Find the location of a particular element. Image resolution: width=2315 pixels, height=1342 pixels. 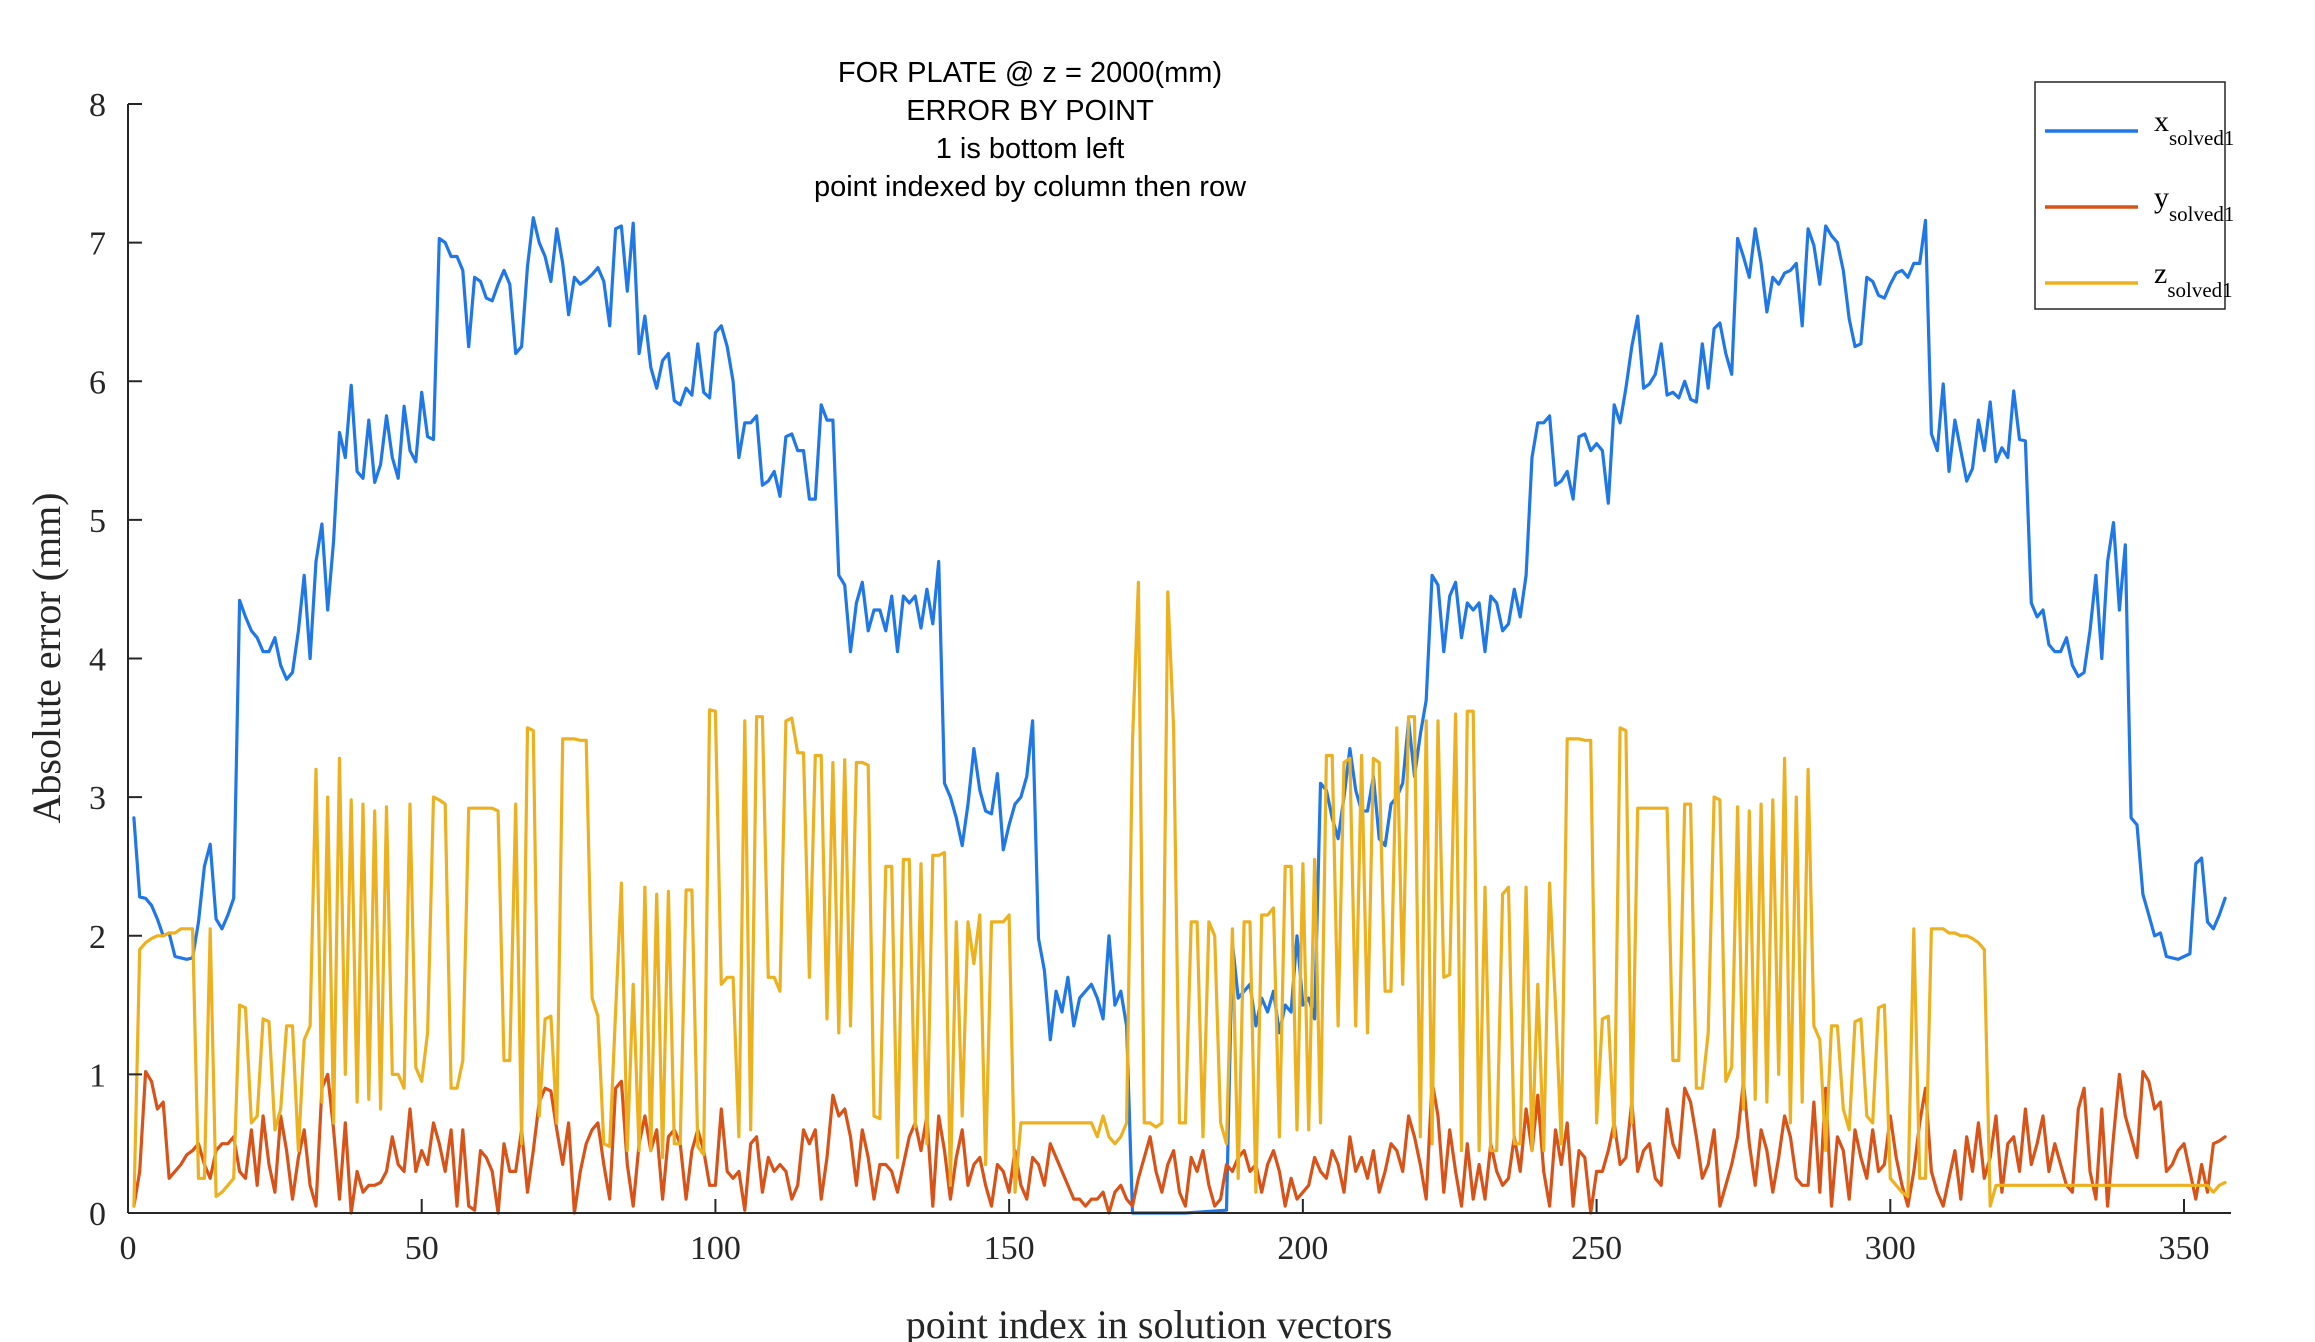

x-tick-label: 200 is located at coordinates (1302, 1248).